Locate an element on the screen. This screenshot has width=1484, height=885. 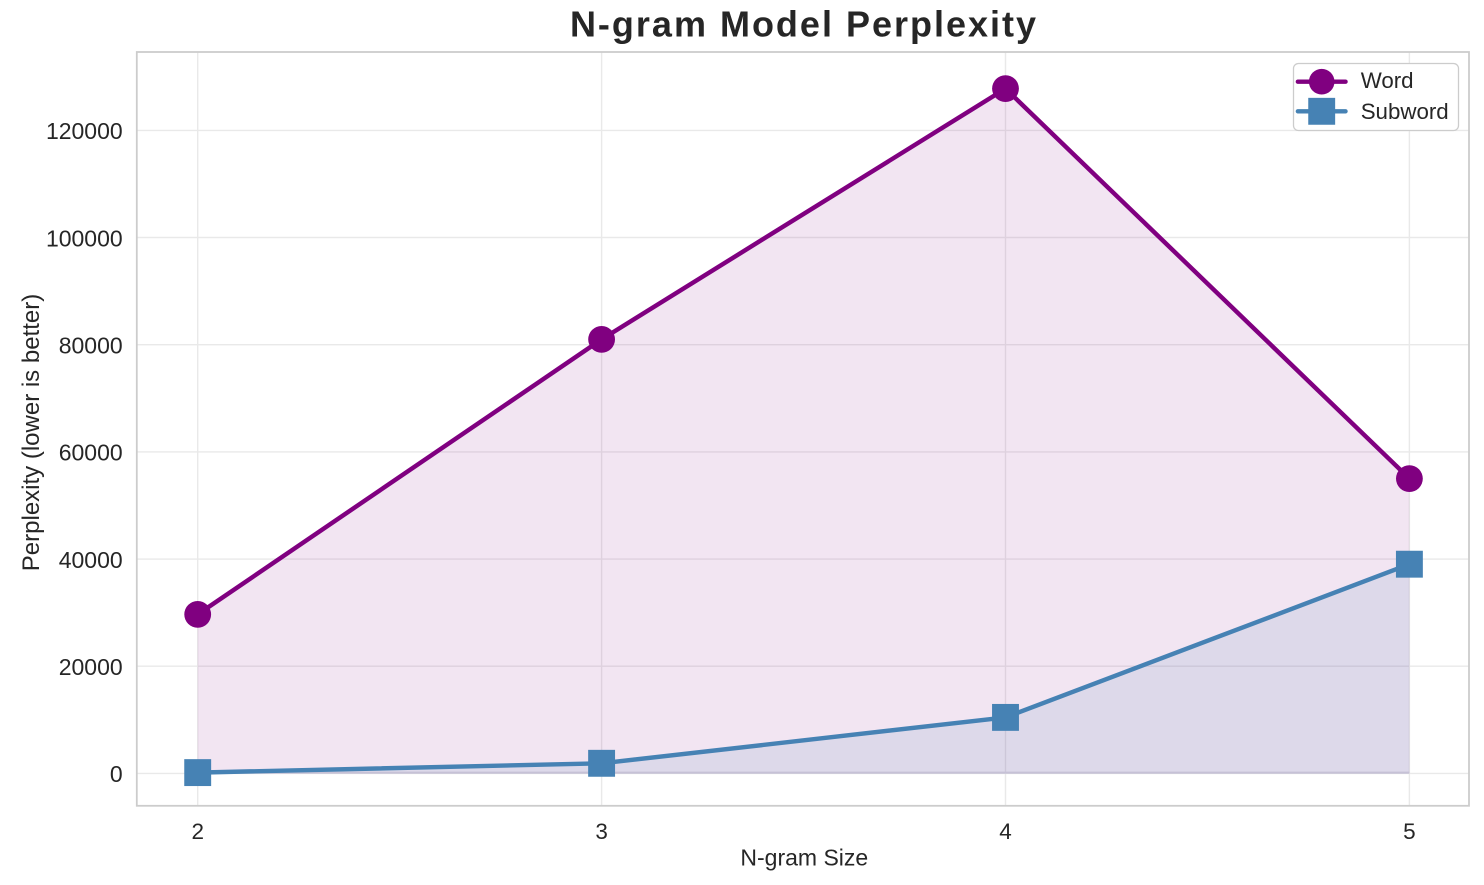
svg-text: 5 is located at coordinates (1409, 831).